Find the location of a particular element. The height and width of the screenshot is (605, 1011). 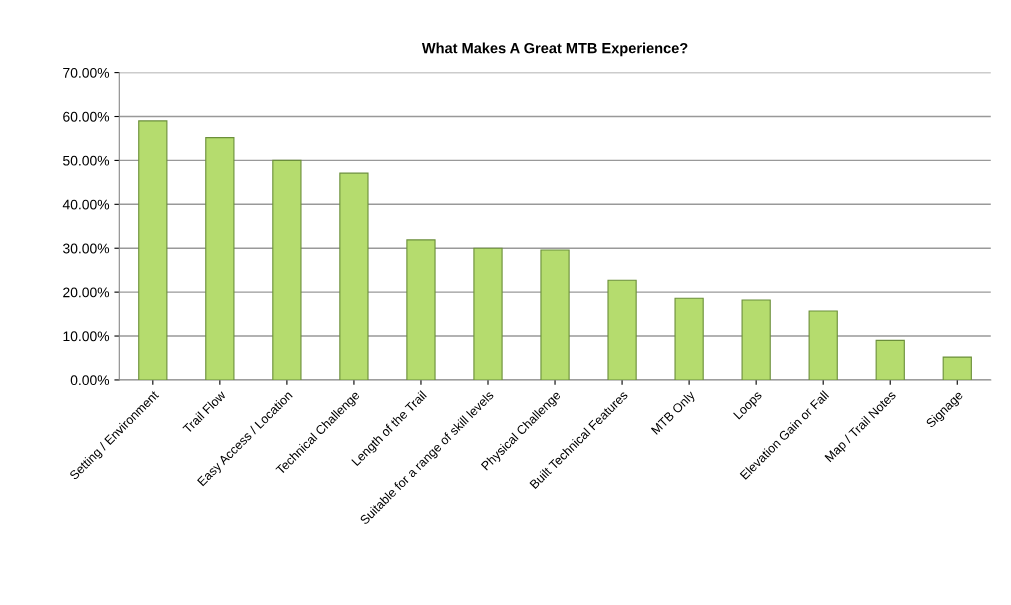

y-tick-label: 30.00% is located at coordinates (86, 248).